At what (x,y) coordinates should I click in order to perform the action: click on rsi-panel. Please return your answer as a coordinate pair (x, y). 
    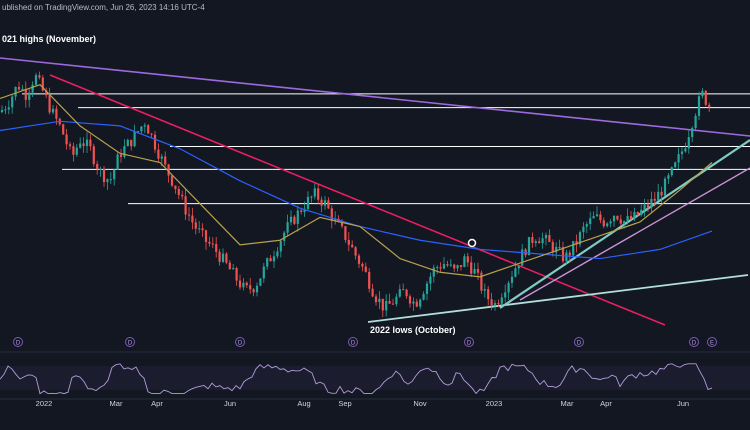
    Looking at the image, I should click on (375, 373).